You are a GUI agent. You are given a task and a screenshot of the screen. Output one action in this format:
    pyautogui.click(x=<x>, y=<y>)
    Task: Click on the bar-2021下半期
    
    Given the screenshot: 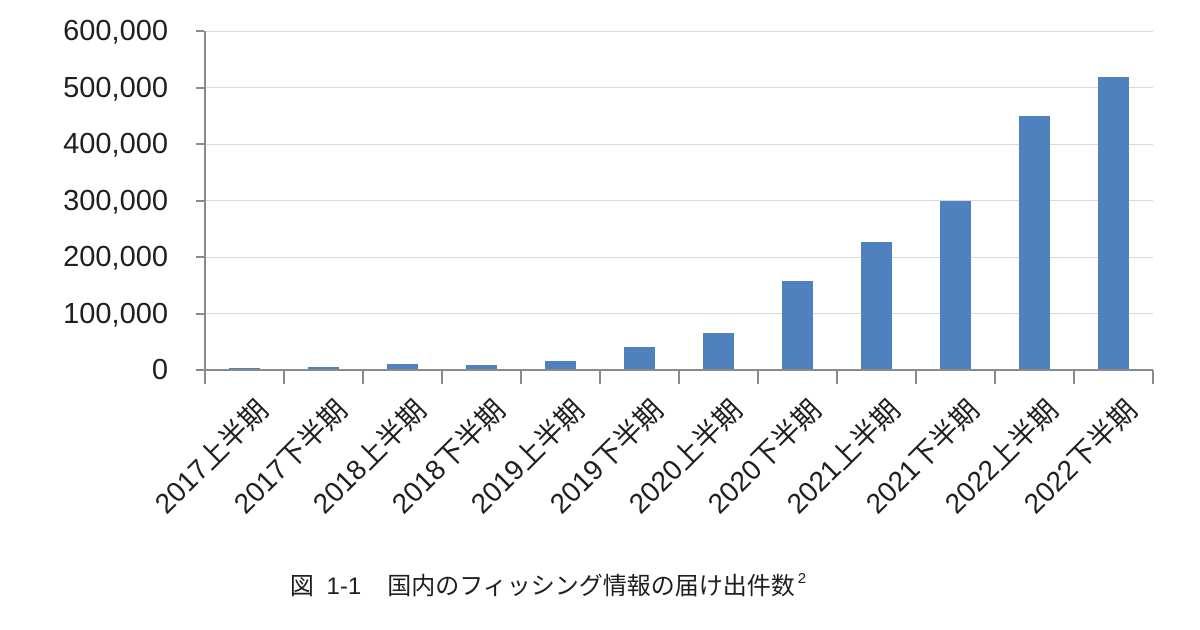 What is the action you would take?
    pyautogui.click(x=955, y=285)
    